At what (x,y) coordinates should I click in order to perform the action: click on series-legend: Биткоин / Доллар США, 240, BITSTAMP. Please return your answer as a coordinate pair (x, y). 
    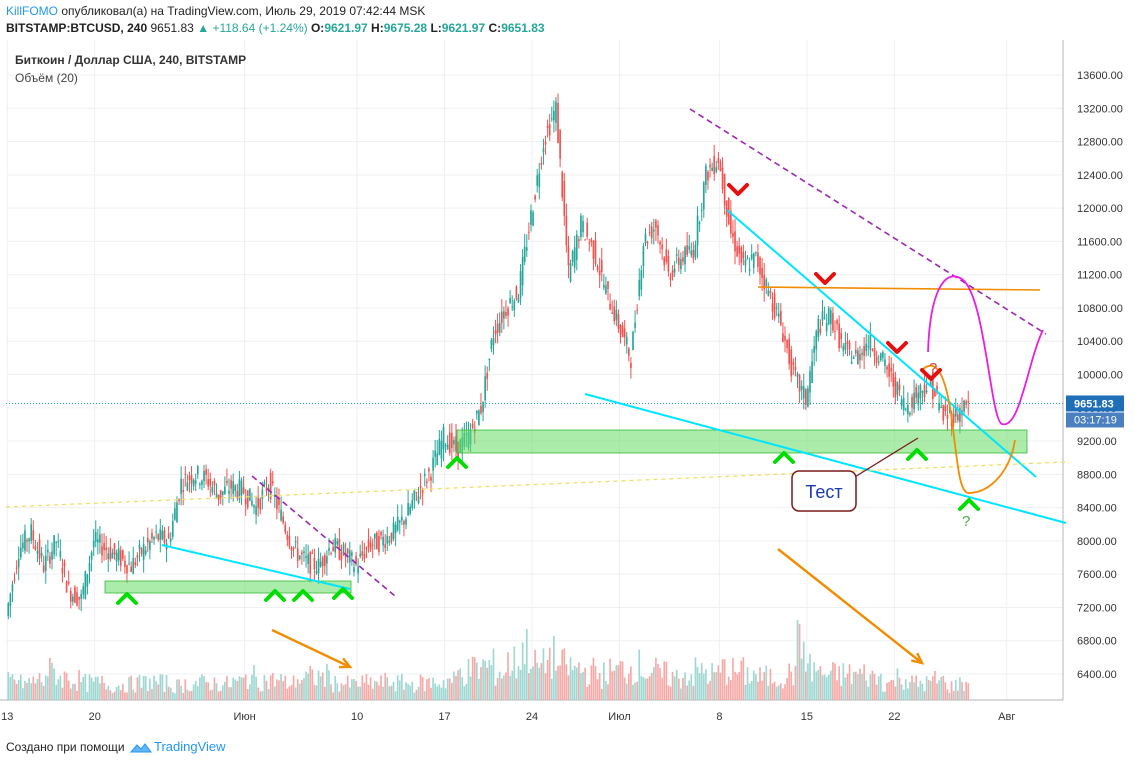
    Looking at the image, I should click on (131, 60).